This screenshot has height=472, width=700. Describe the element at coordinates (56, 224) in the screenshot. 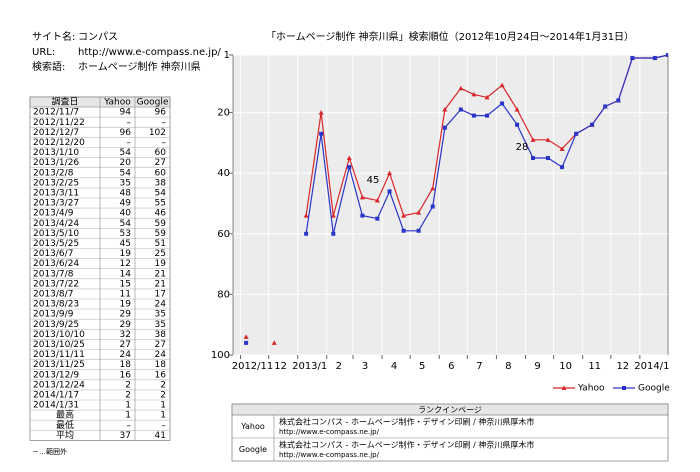

I see `table-cell: 2013/4/24` at that location.